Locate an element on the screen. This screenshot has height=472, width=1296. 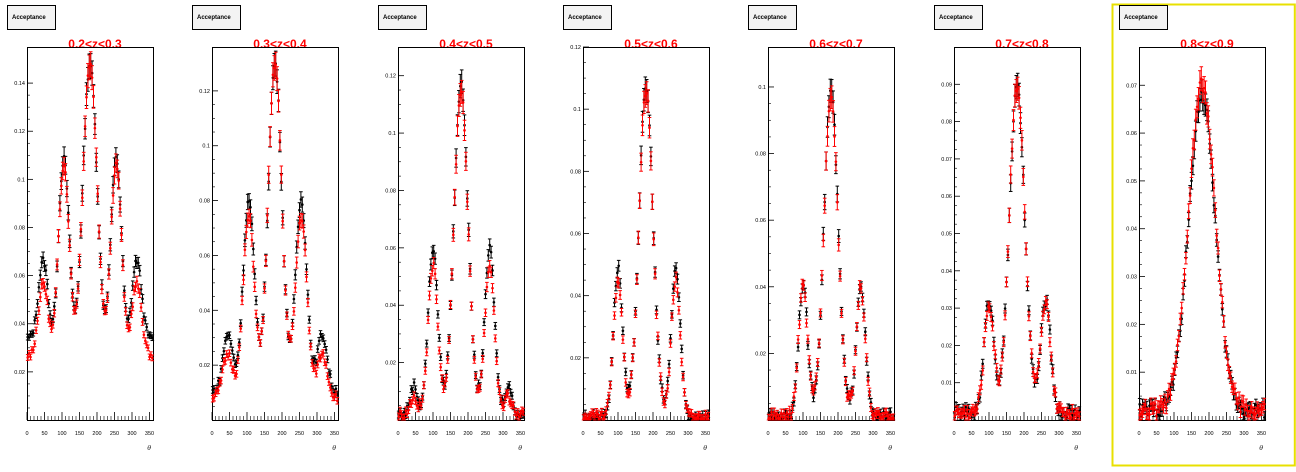
x-tick-label: 0 is located at coordinates (211, 434).